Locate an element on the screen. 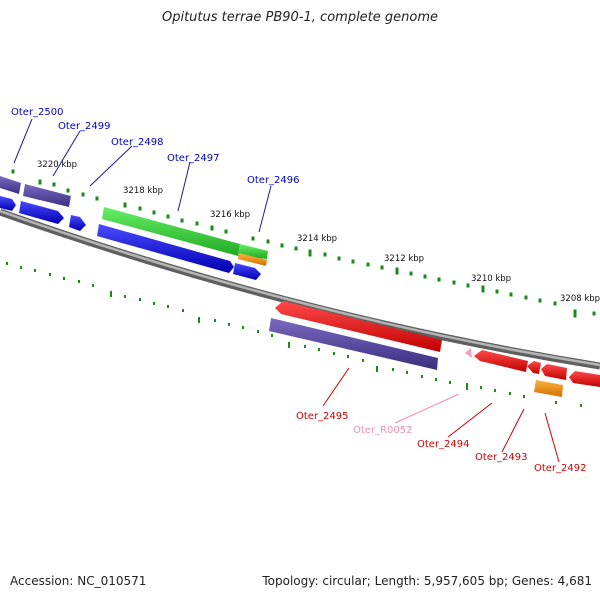  callouts-forward is located at coordinates (142, 175).